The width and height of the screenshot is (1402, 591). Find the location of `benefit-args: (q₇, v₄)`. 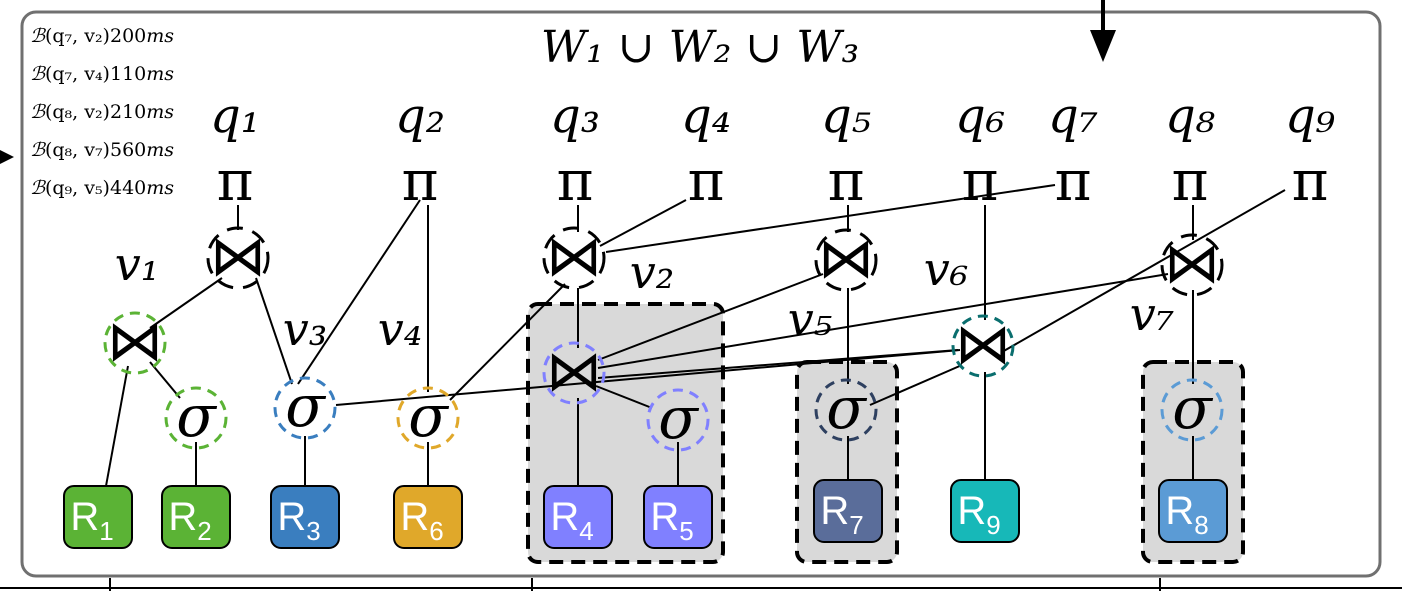

benefit-args: (q₇, v₄) is located at coordinates (77, 74).